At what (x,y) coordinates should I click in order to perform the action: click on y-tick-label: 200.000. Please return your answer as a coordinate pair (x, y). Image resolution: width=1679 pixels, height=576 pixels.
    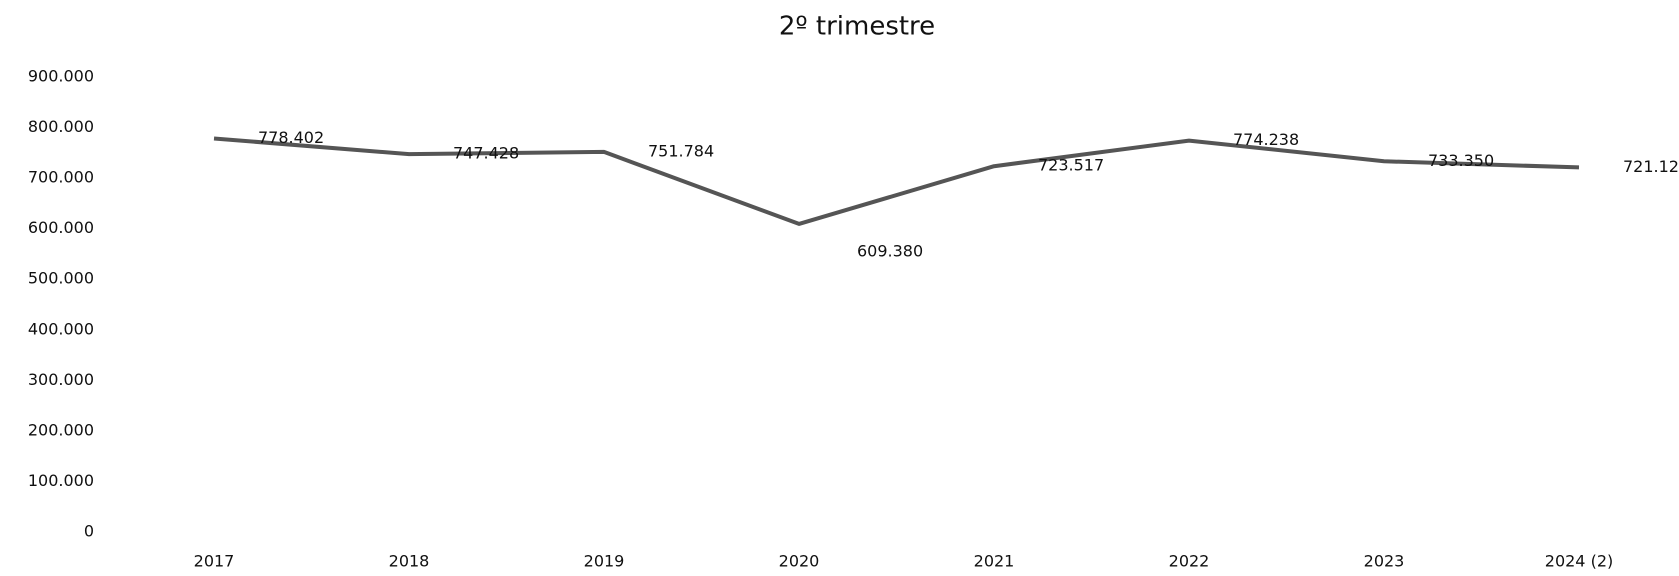
    Looking at the image, I should click on (61, 429).